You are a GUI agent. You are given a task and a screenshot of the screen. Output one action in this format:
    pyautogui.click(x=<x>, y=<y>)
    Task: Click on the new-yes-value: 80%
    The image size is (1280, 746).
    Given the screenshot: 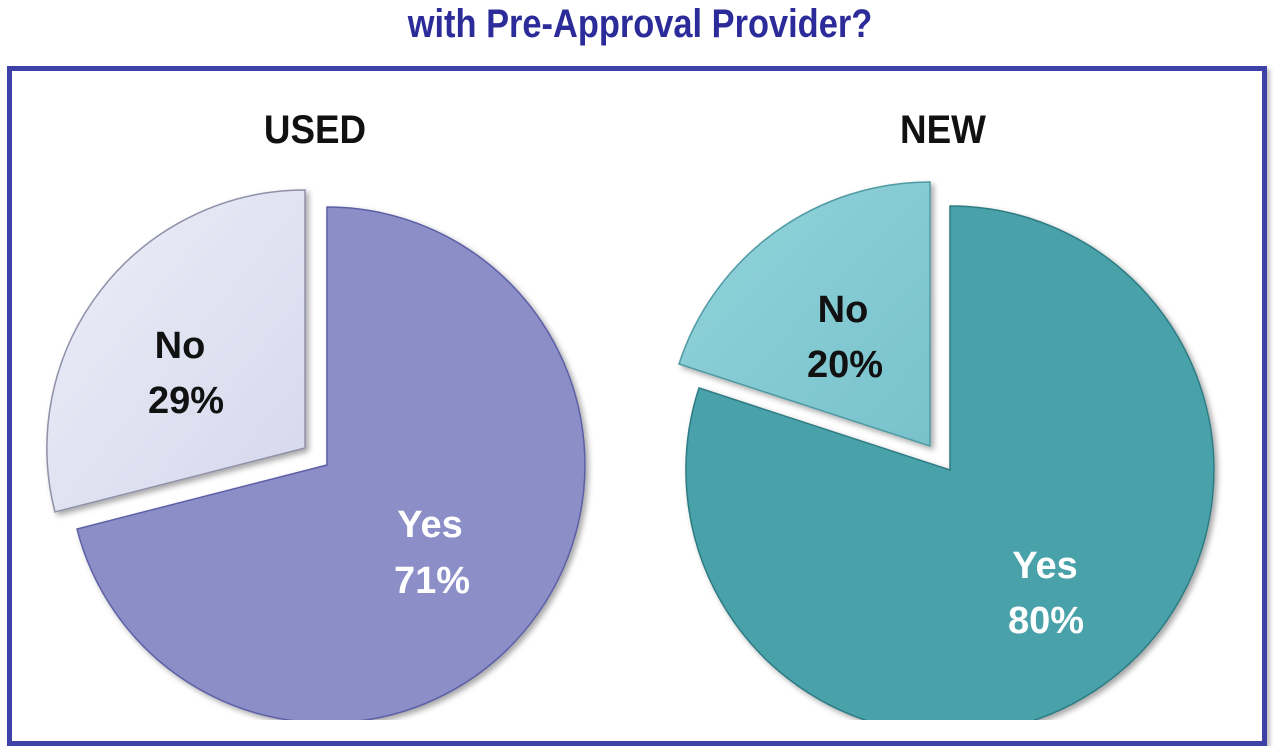 What is the action you would take?
    pyautogui.click(x=1046, y=621)
    